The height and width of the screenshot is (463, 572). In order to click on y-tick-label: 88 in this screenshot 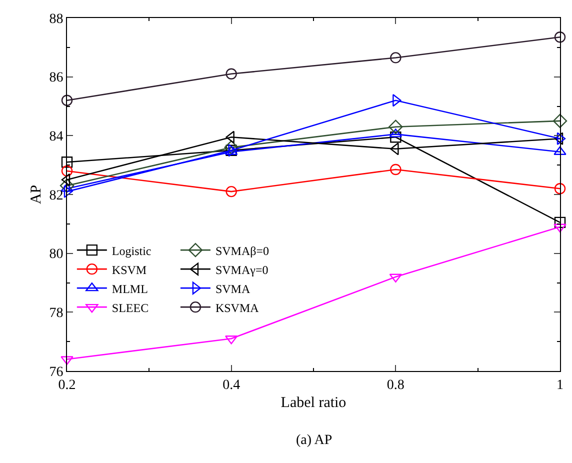, I will do `click(56, 19)`.